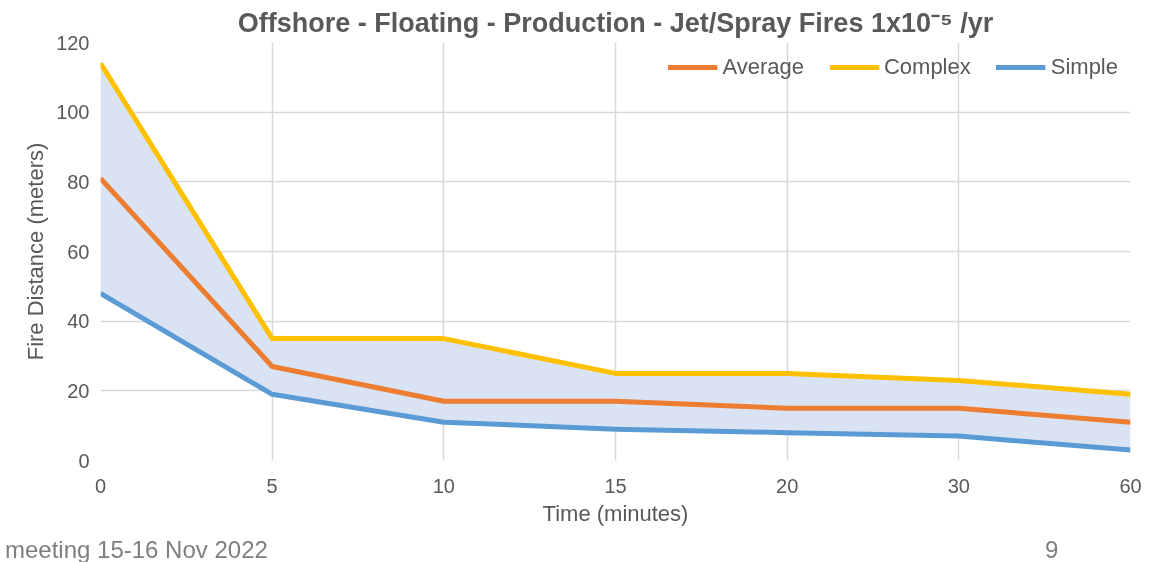 The height and width of the screenshot is (562, 1153). Describe the element at coordinates (958, 485) in the screenshot. I see `x-tick-label: 30` at that location.